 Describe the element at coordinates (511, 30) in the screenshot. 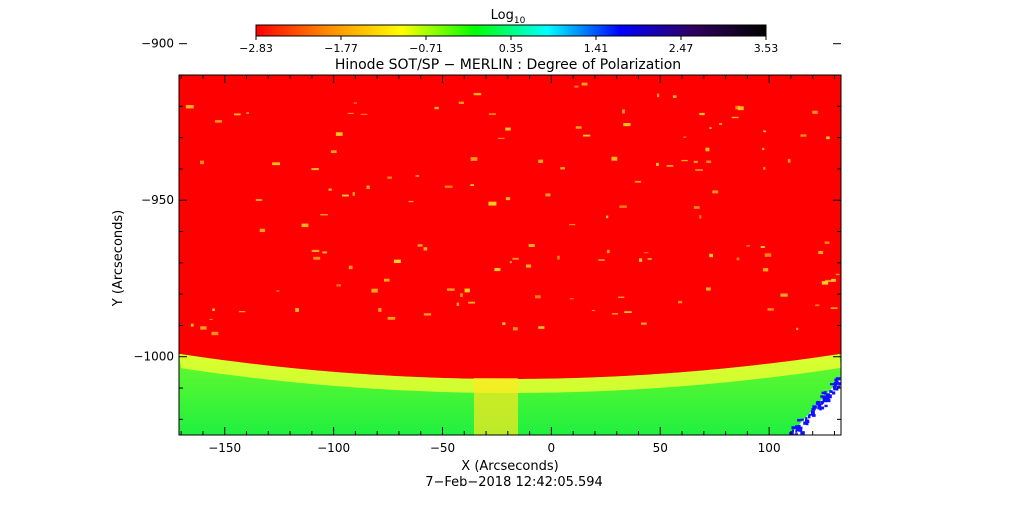

I see `colorbar` at that location.